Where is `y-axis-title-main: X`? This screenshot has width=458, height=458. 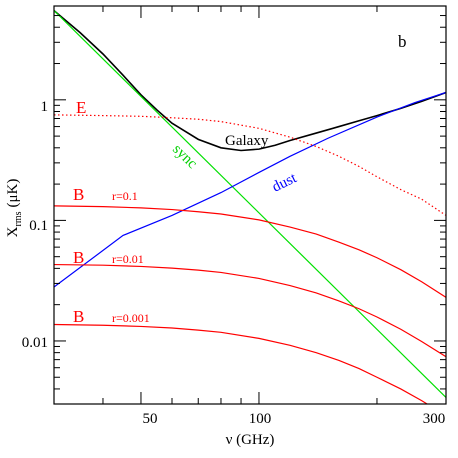 y-axis-title-main: X is located at coordinates (13, 231).